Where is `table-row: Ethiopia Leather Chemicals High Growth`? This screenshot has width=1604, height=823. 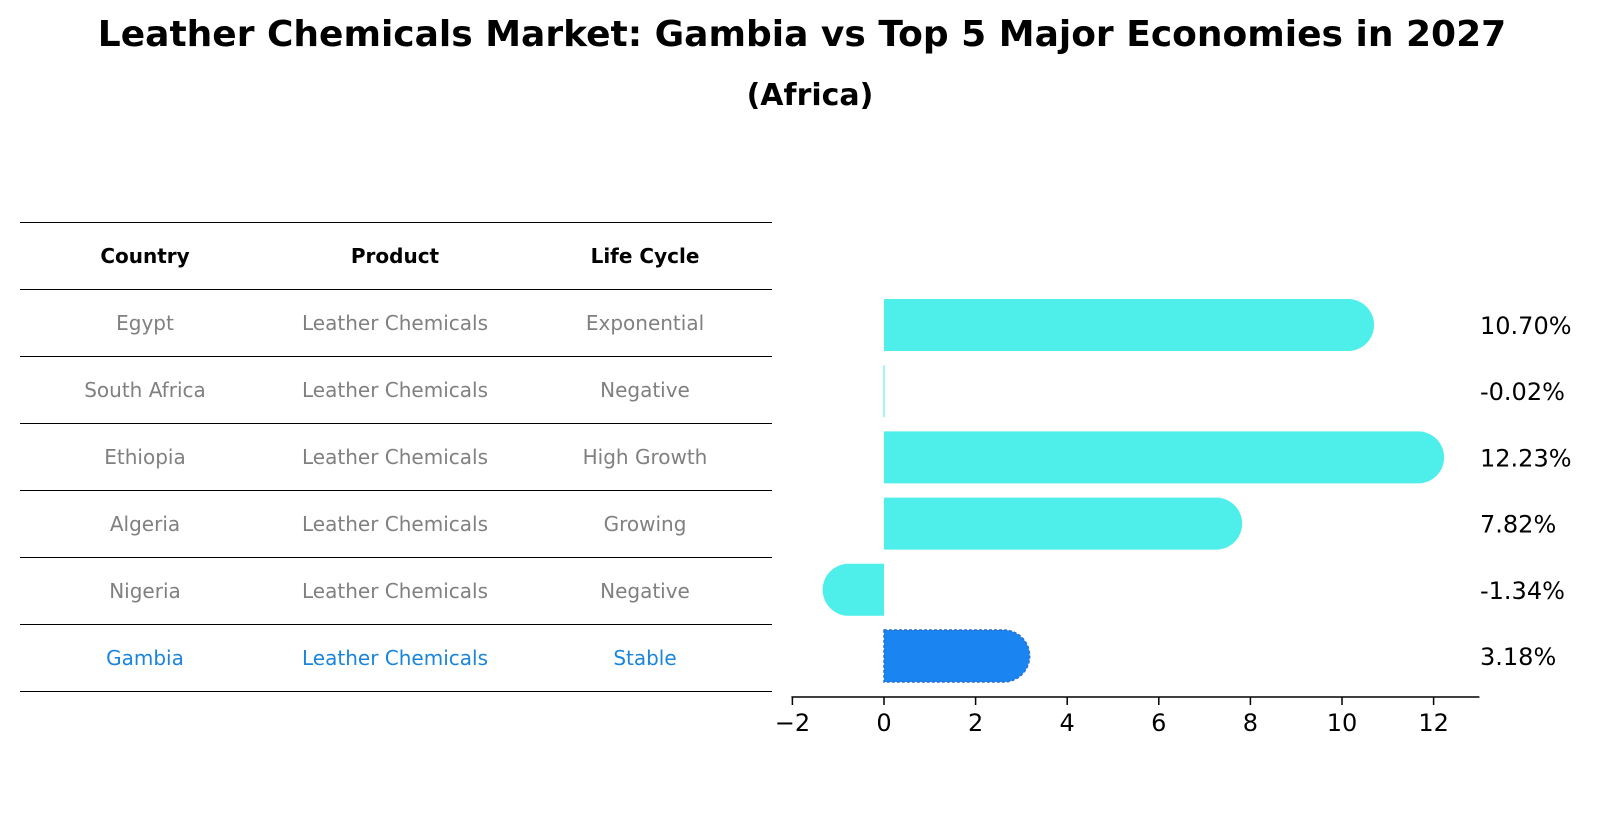
table-row: Ethiopia Leather Chemicals High Growth is located at coordinates (396, 456).